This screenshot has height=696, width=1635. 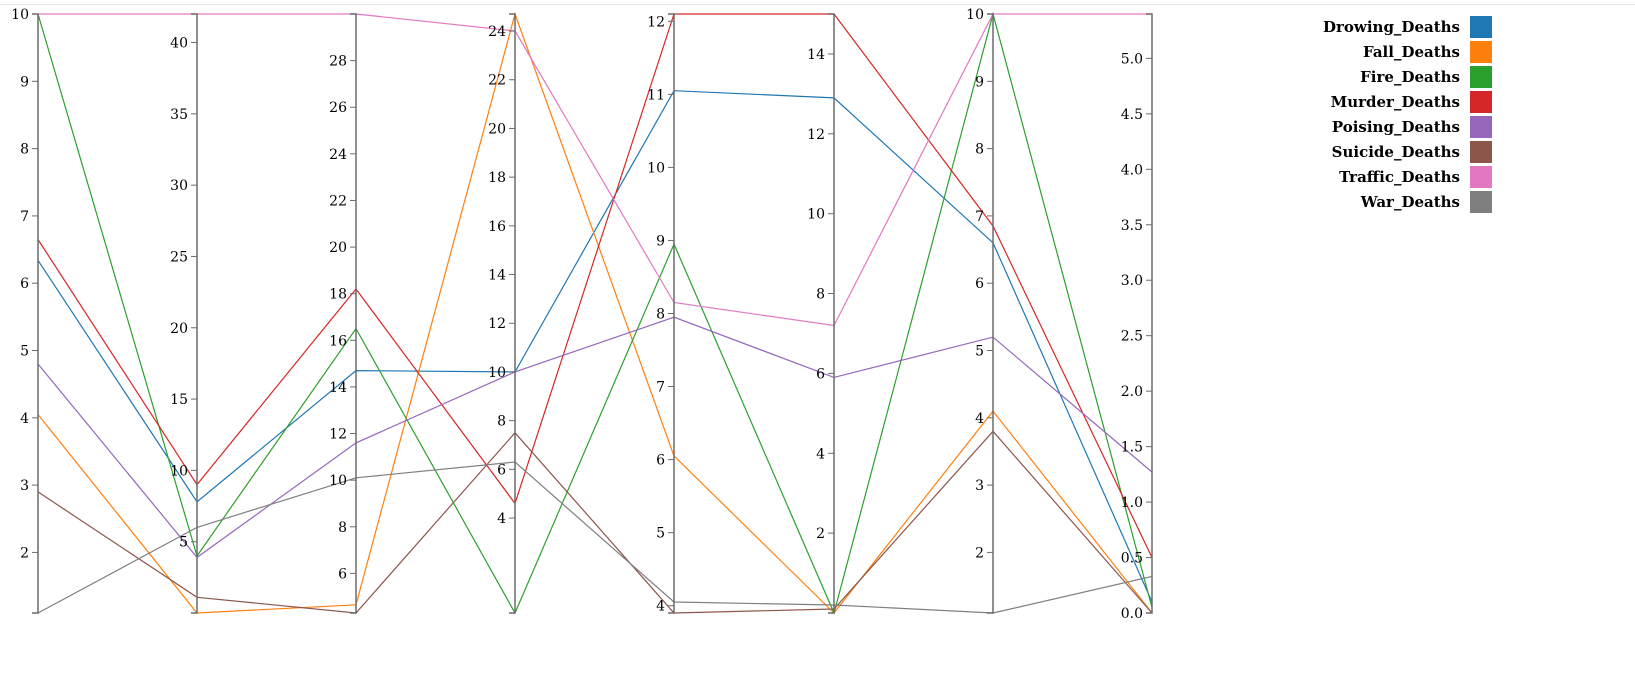 I want to click on tick-label: 2.0, so click(x=1132, y=392).